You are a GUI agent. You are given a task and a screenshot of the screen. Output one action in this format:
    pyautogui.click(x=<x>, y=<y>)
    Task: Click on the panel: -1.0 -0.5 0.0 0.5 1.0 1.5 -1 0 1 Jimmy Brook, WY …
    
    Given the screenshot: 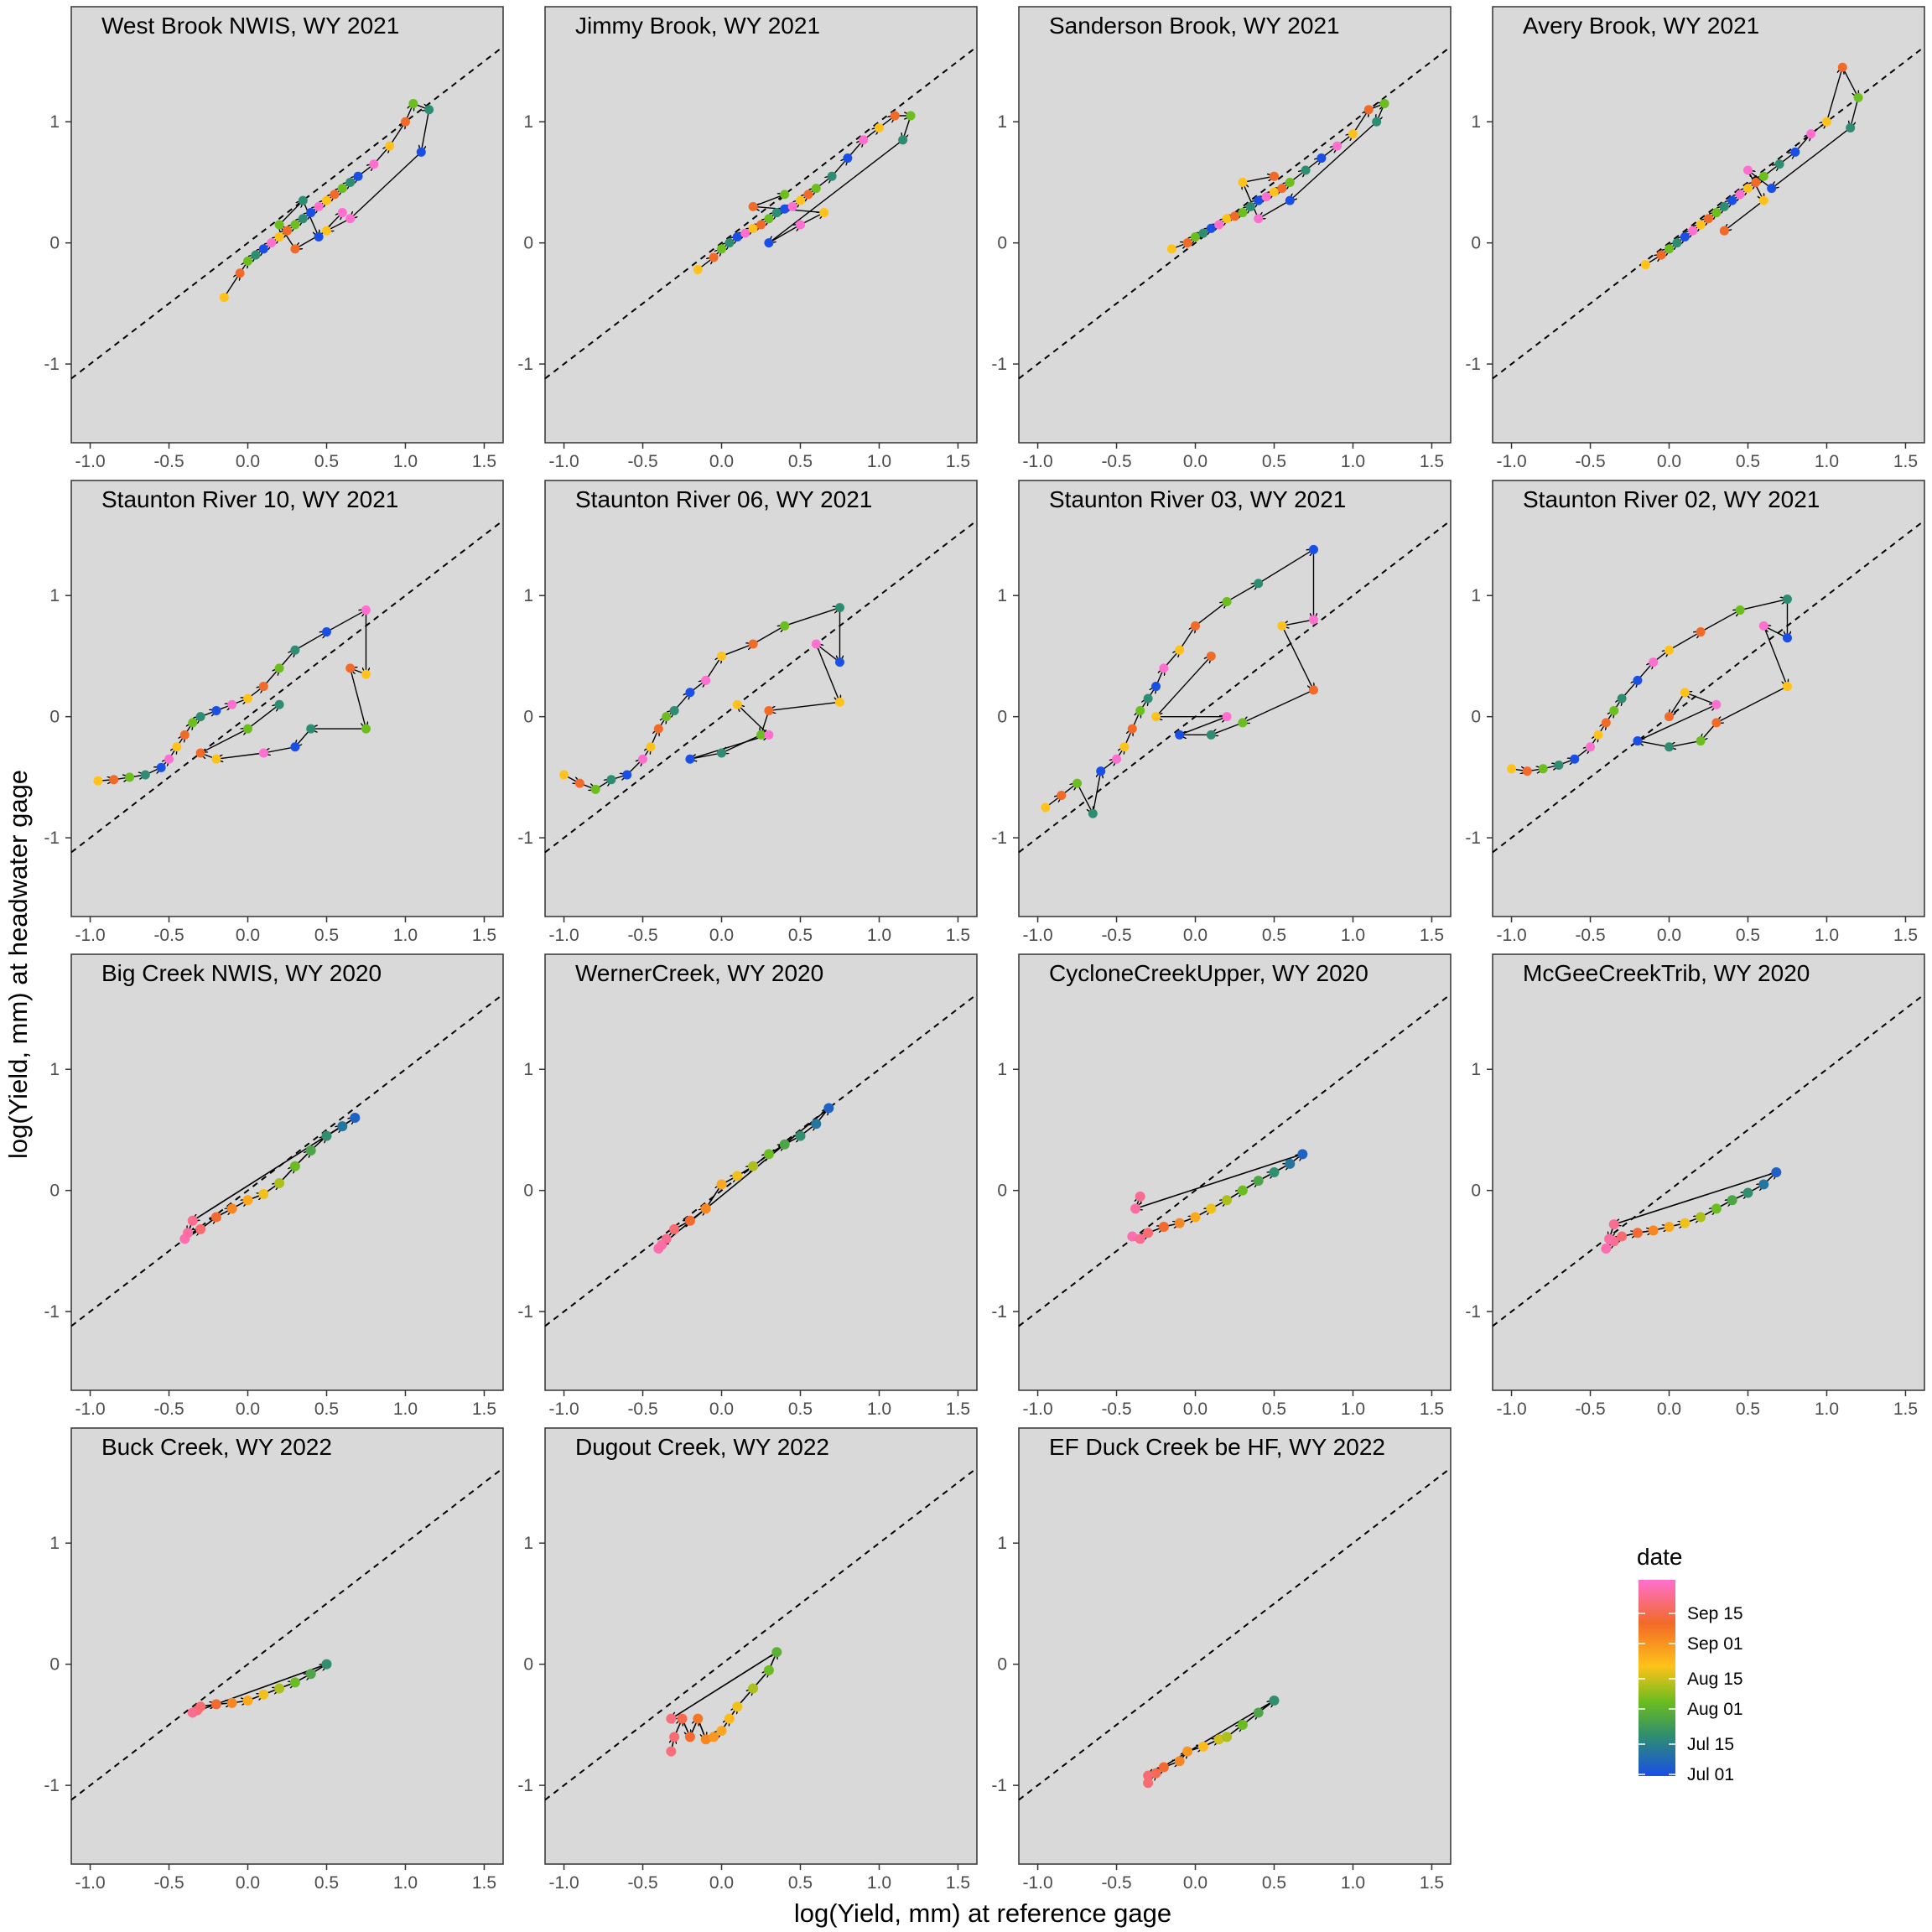 What is the action you would take?
    pyautogui.click(x=747, y=238)
    